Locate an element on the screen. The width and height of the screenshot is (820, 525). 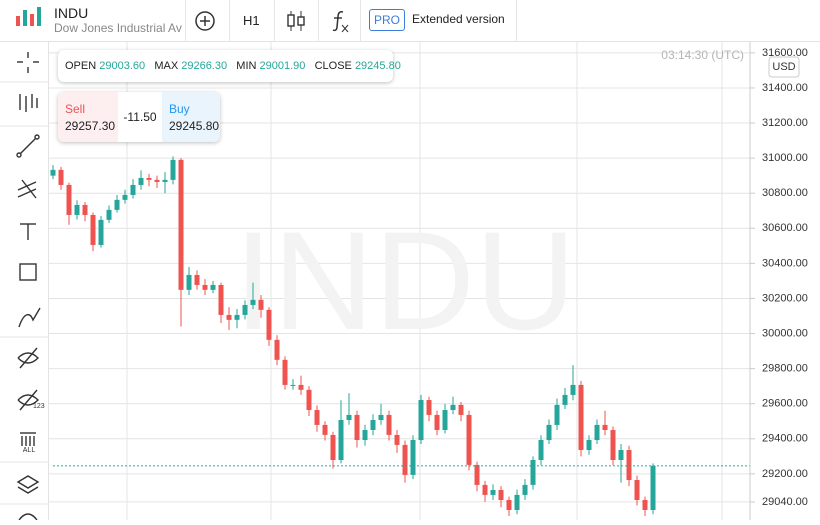
watermark: INDU is located at coordinates (405, 280).